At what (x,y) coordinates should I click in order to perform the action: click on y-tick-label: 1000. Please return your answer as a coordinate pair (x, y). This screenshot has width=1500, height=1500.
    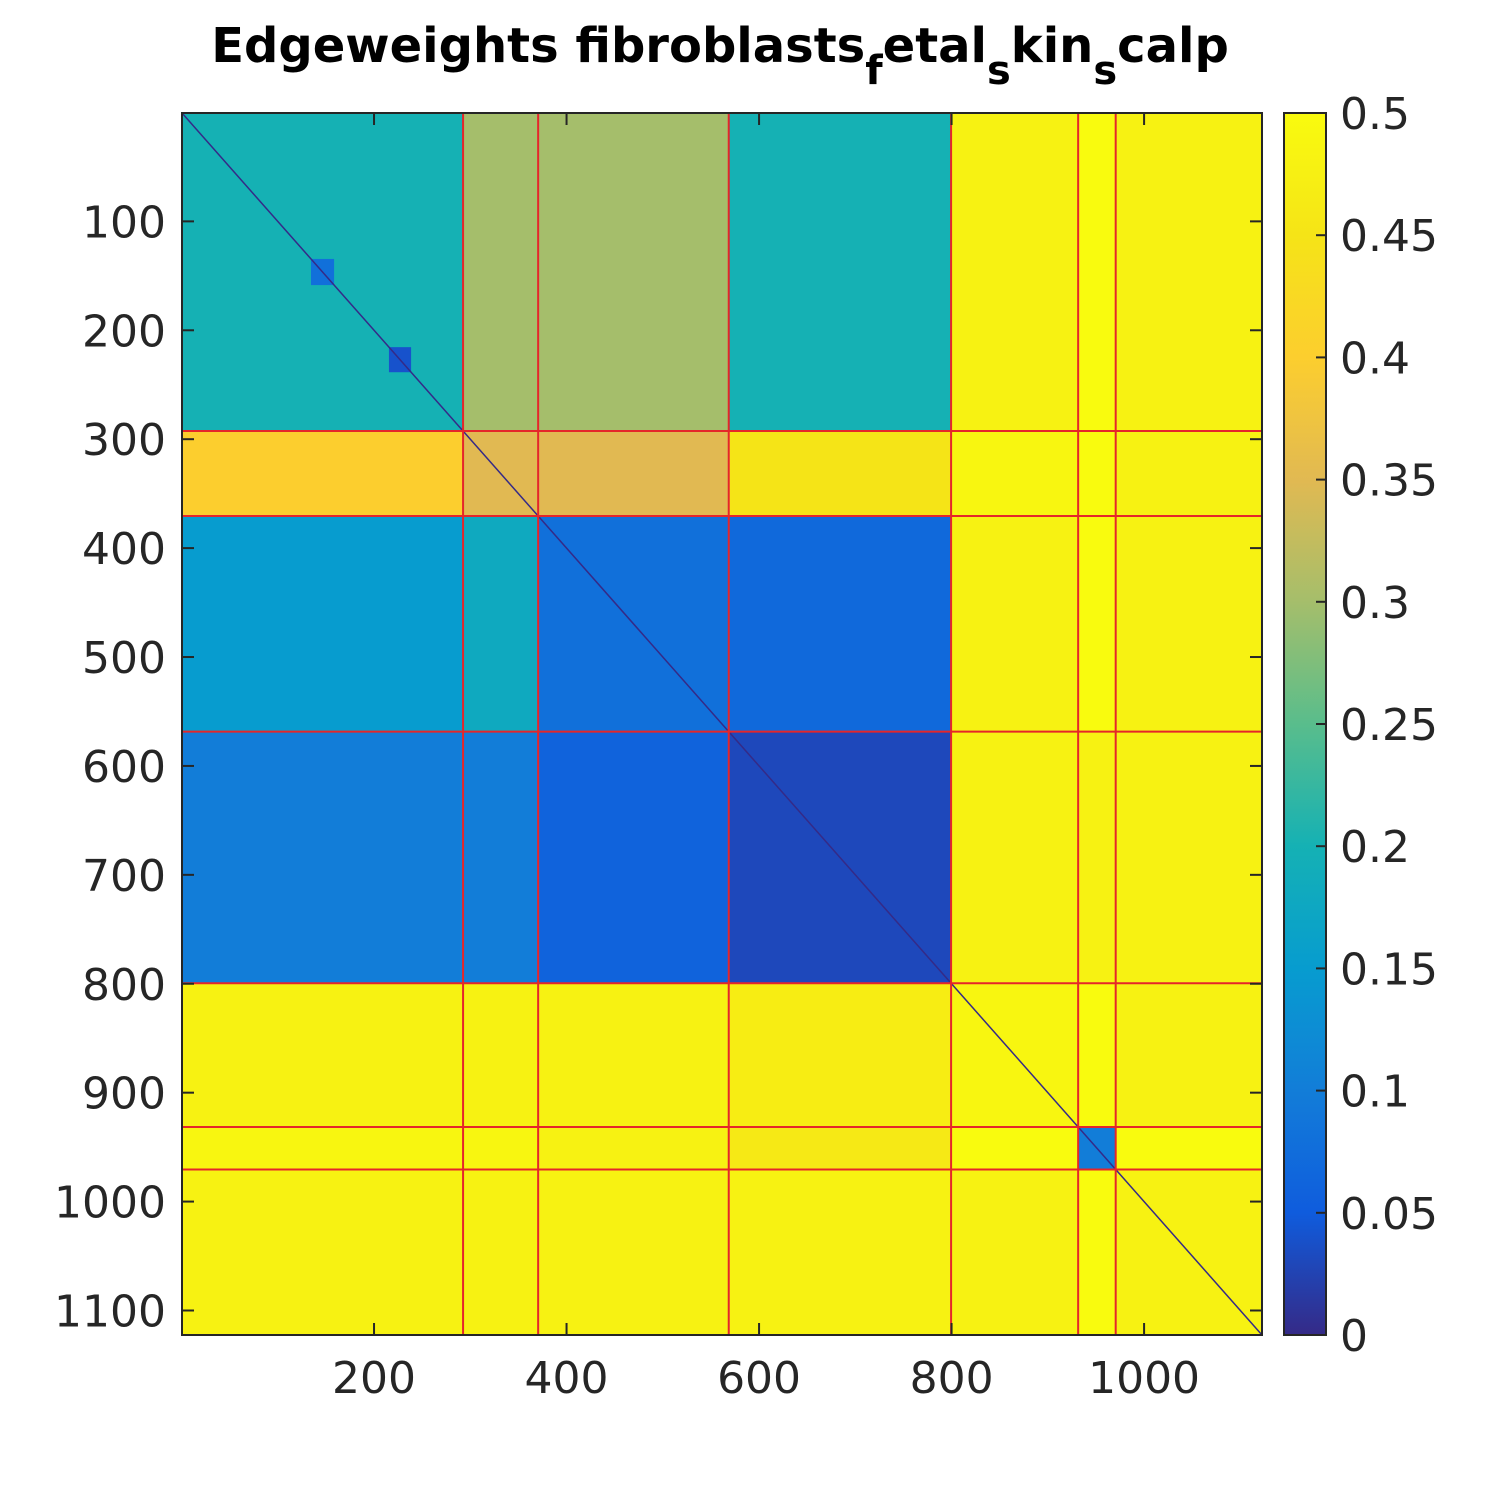
    Looking at the image, I should click on (110, 1203).